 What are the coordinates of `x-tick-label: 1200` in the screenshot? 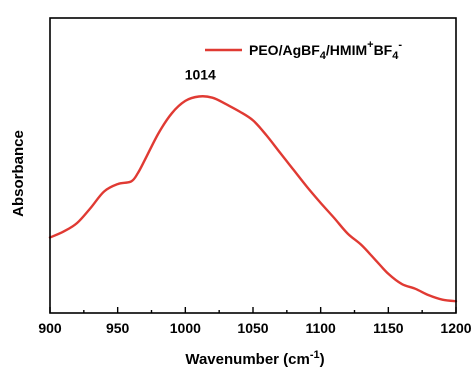 It's located at (455, 328).